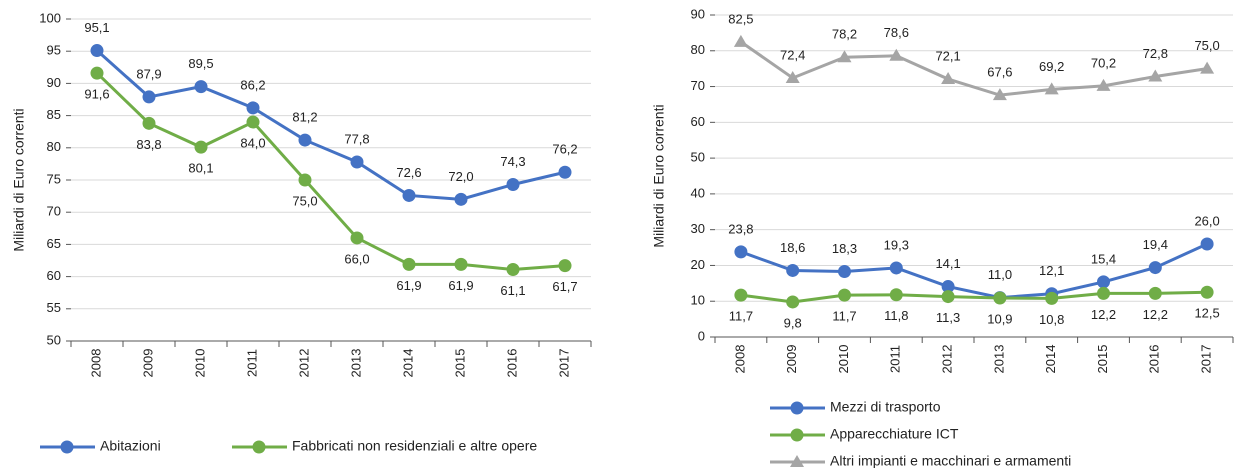 The height and width of the screenshot is (468, 1239). Describe the element at coordinates (19, 179) in the screenshot. I see `y-axis-label: Miliardi di Euro correnti` at that location.